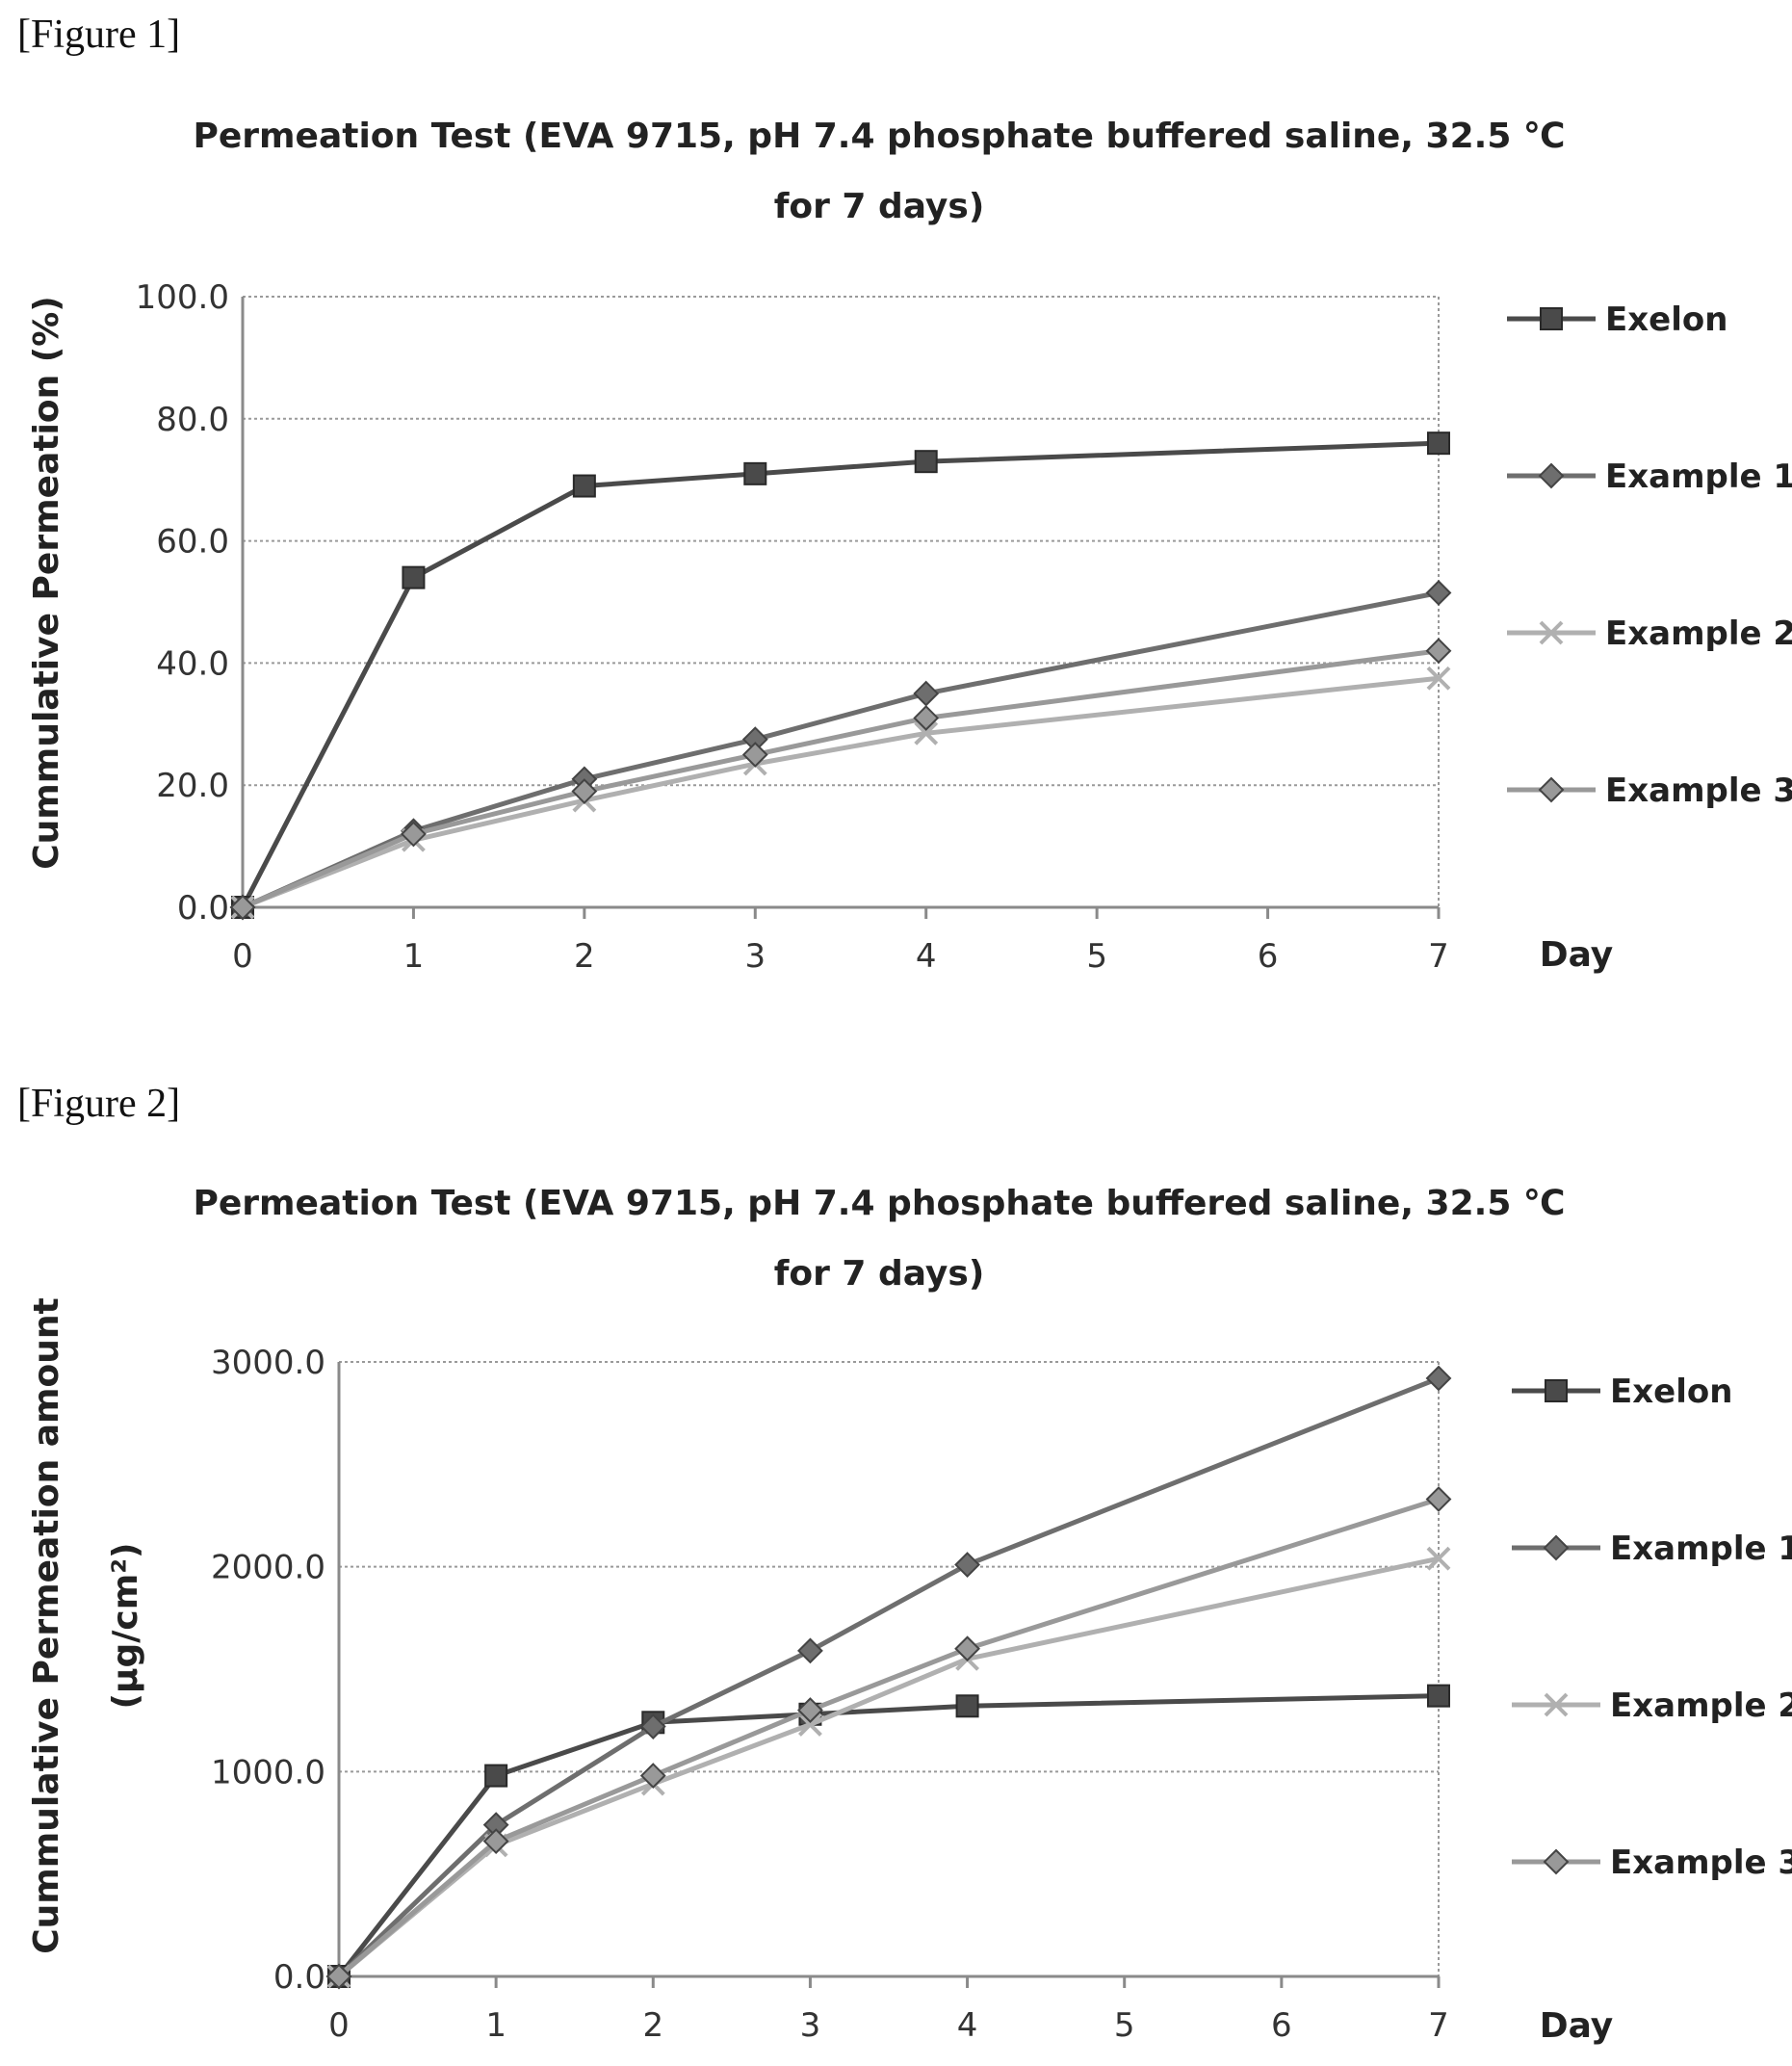 The image size is (1792, 2066). What do you see at coordinates (99, 35) in the screenshot?
I see `figure-1-label: [Figure 1]` at bounding box center [99, 35].